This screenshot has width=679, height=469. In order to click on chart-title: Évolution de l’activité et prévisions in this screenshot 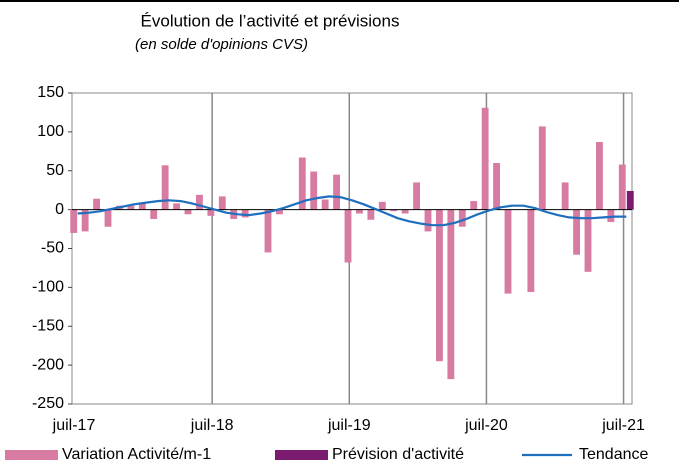, I will do `click(270, 20)`.